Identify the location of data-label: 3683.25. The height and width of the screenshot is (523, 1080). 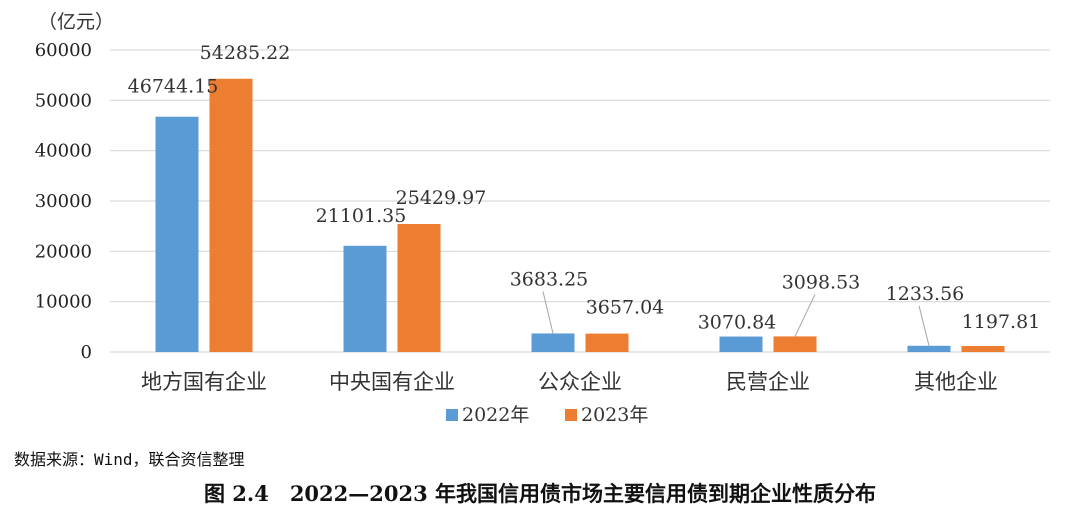
(549, 279).